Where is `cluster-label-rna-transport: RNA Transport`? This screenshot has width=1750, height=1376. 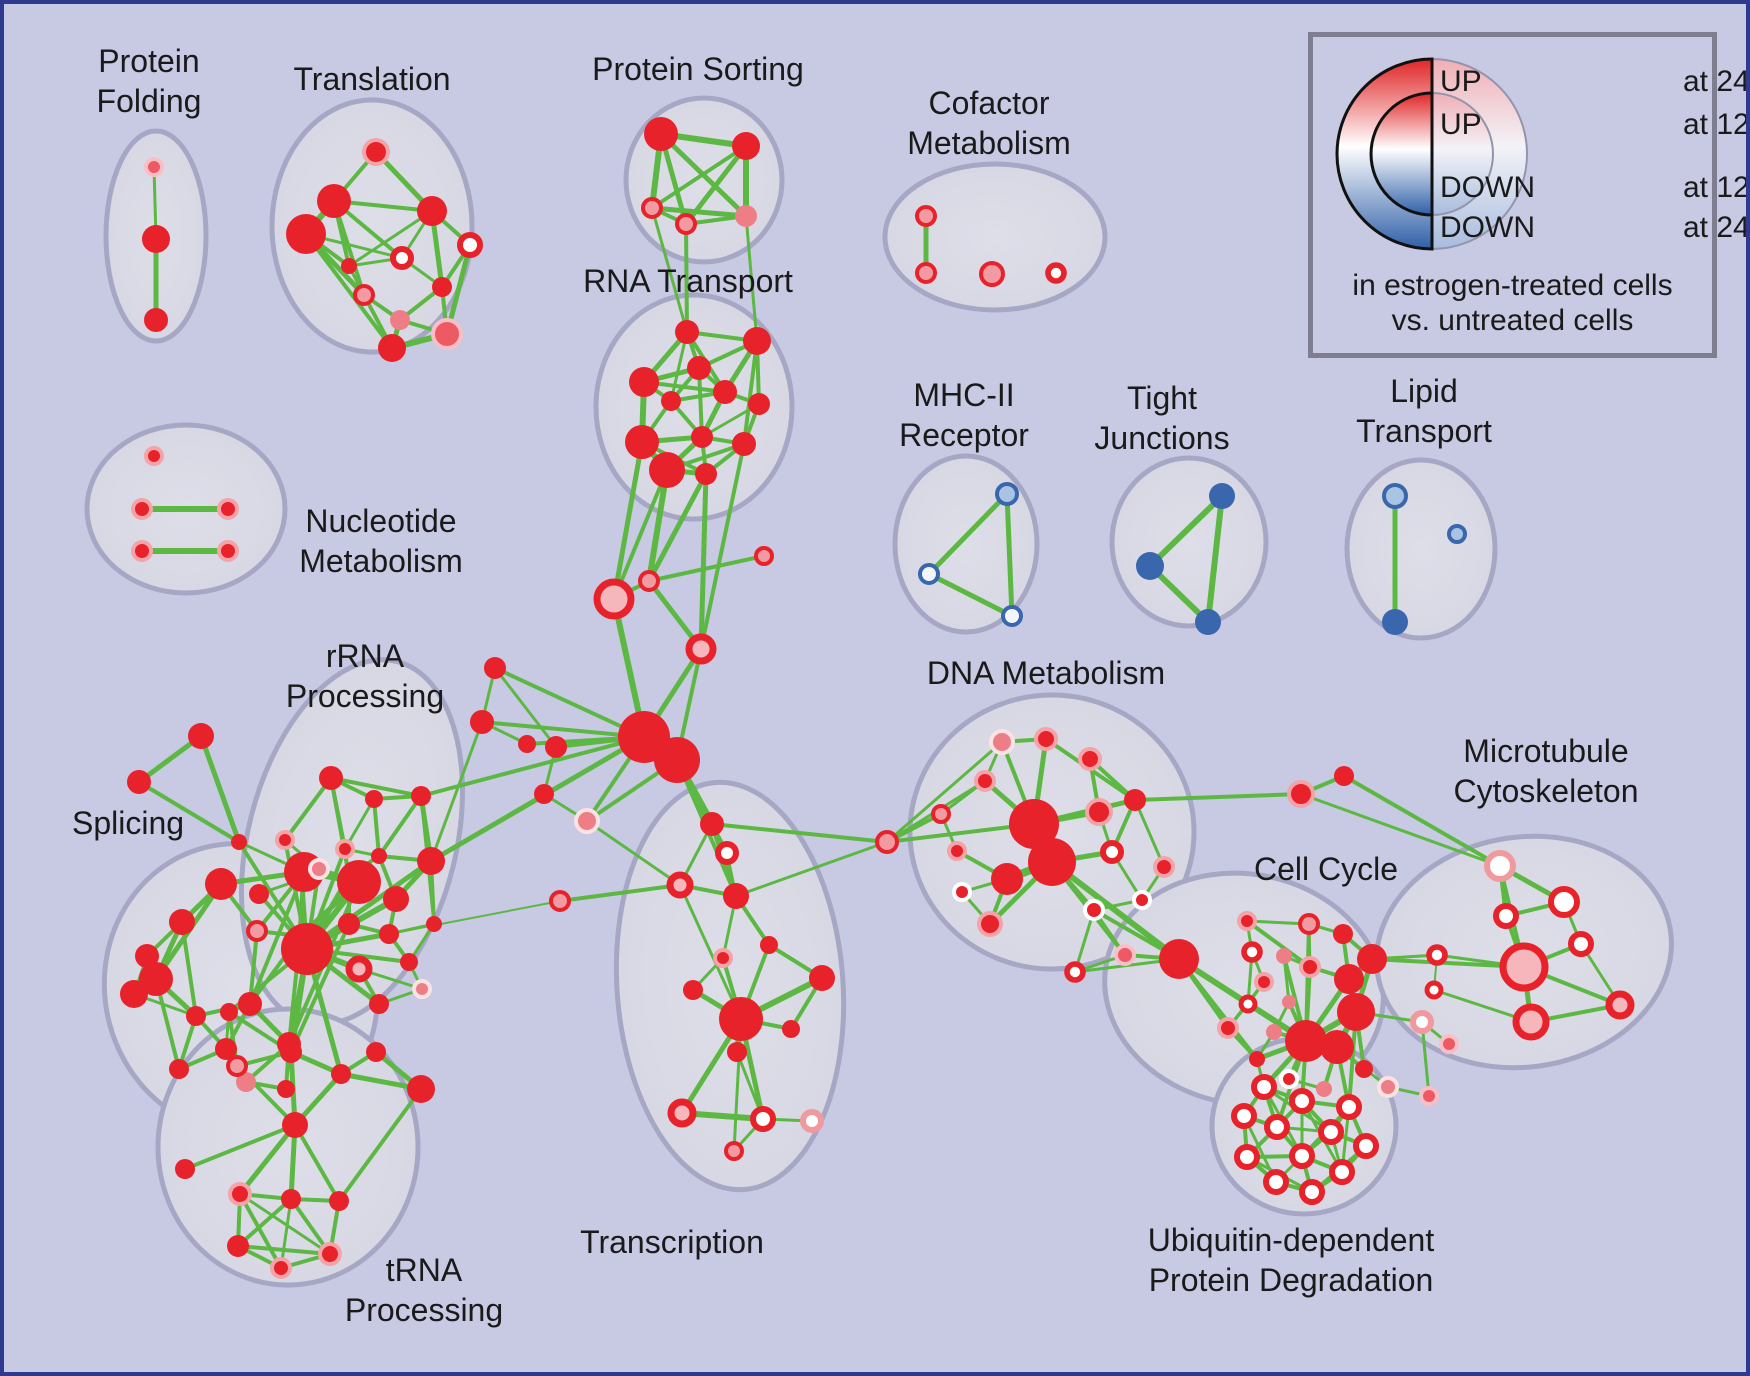
cluster-label-rna-transport: RNA Transport is located at coordinates (688, 281).